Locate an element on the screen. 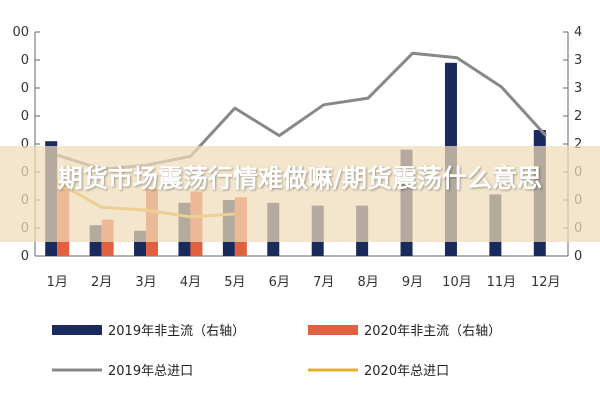  x-axis-tick-label: 10月 is located at coordinates (457, 282).